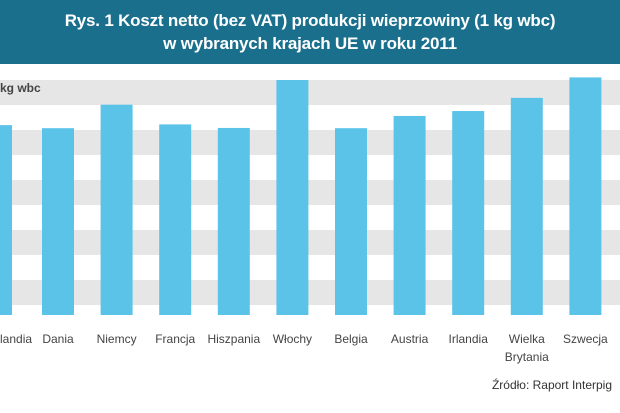 This screenshot has height=413, width=620. Describe the element at coordinates (117, 339) in the screenshot. I see `x-tick-label: Niemcy` at that location.